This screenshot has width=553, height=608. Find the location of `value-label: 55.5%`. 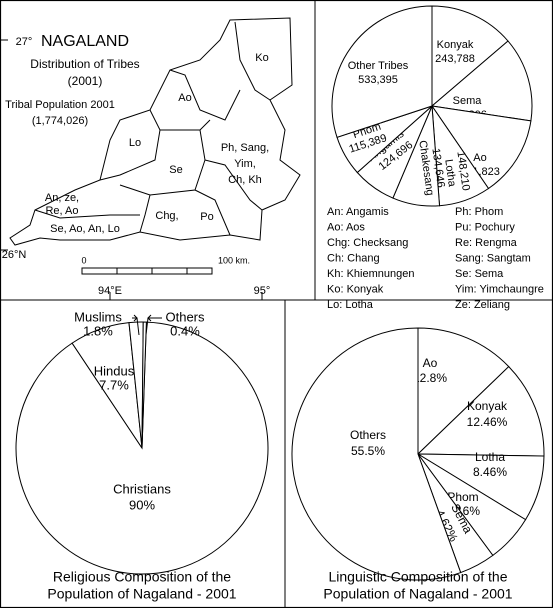

value-label: 55.5% is located at coordinates (368, 451).